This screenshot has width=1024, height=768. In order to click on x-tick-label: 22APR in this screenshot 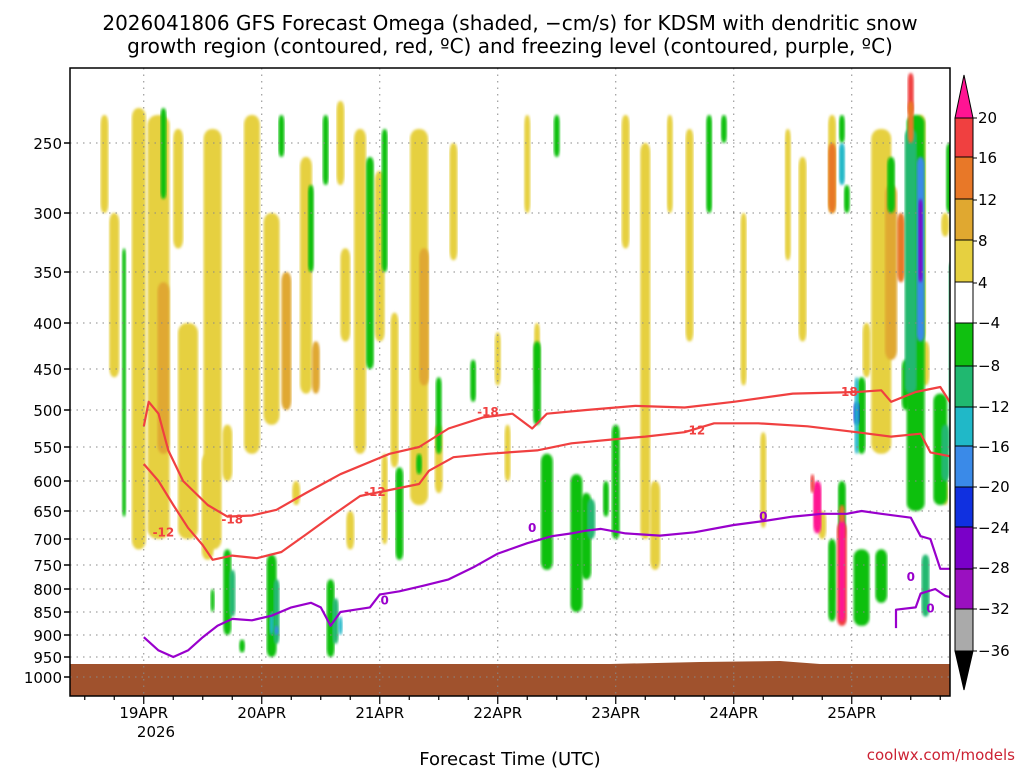, I will do `click(497, 713)`.